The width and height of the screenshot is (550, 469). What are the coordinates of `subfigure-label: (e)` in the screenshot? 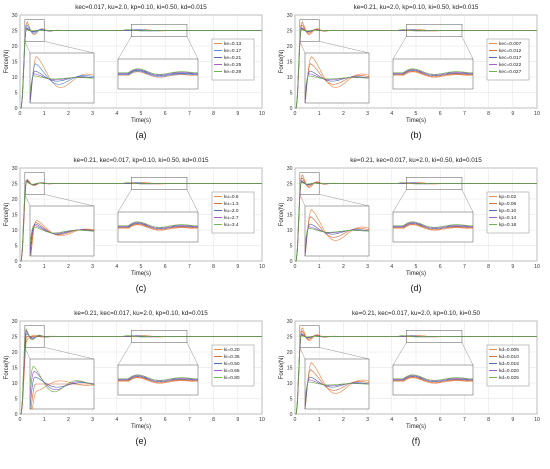 It's located at (141, 441).